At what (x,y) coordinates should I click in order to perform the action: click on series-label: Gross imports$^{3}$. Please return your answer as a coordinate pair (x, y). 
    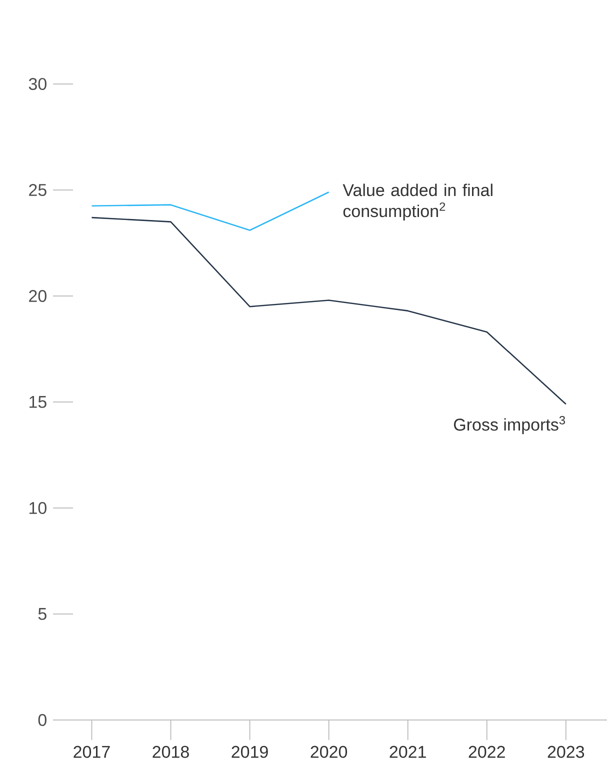
    Looking at the image, I should click on (510, 425).